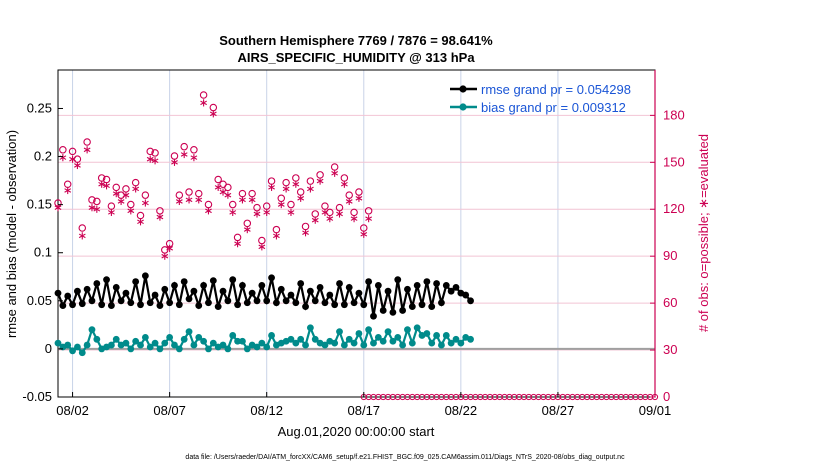  Describe the element at coordinates (670, 302) in the screenshot. I see `y-right-tick-label: 60` at that location.